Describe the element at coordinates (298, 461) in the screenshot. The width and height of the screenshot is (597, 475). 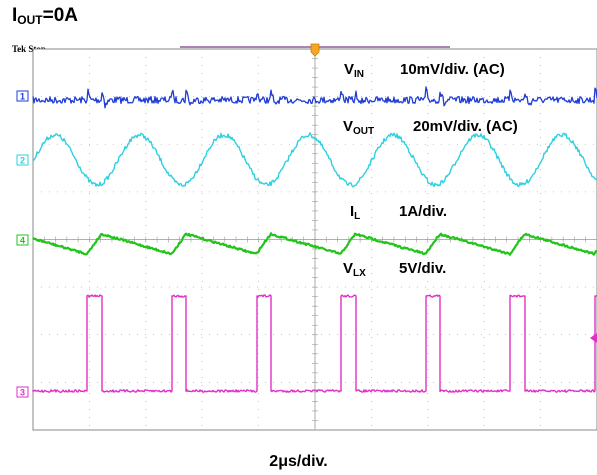
I see `x-axis-label: 2μs/div.` at that location.